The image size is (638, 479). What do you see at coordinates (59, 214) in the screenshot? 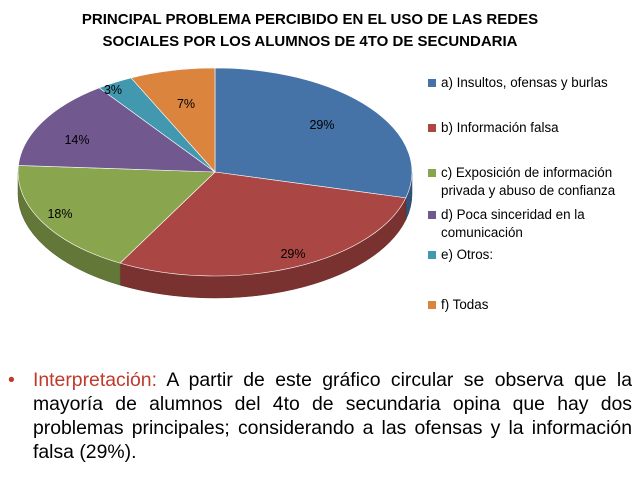
I see `data-label-exposicion: 18%` at bounding box center [59, 214].